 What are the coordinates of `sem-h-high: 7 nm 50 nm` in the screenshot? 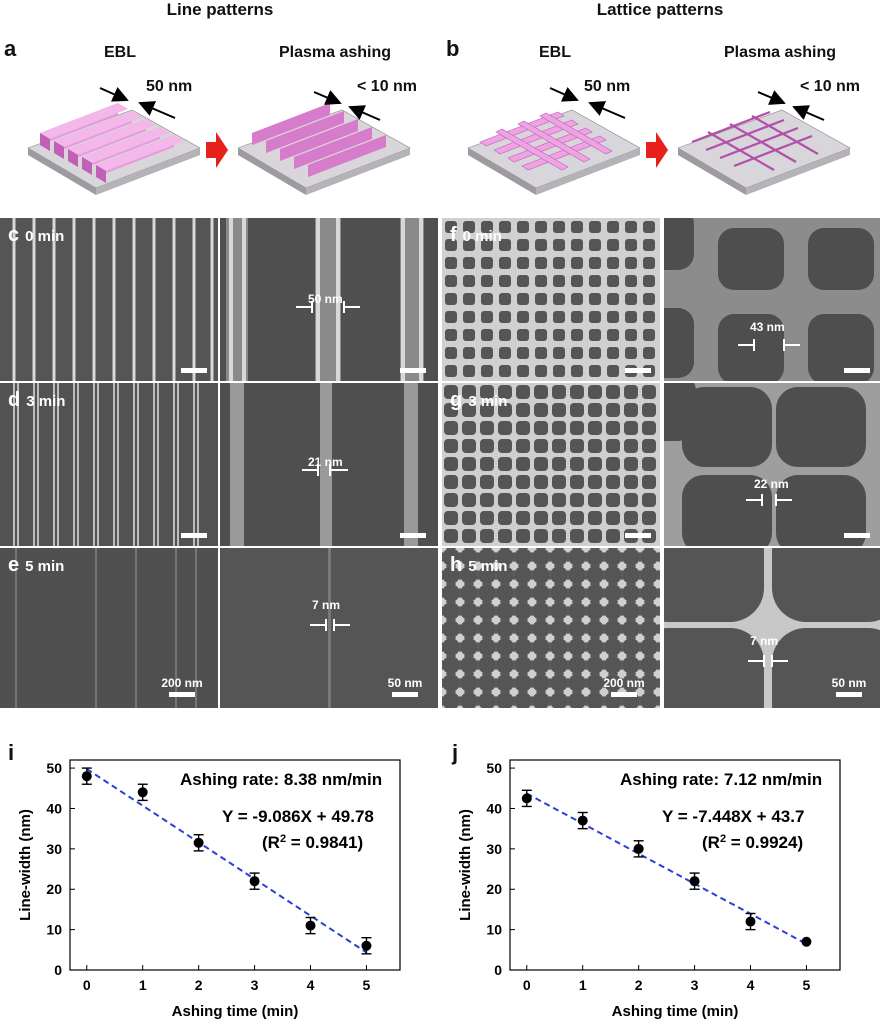 It's located at (772, 628).